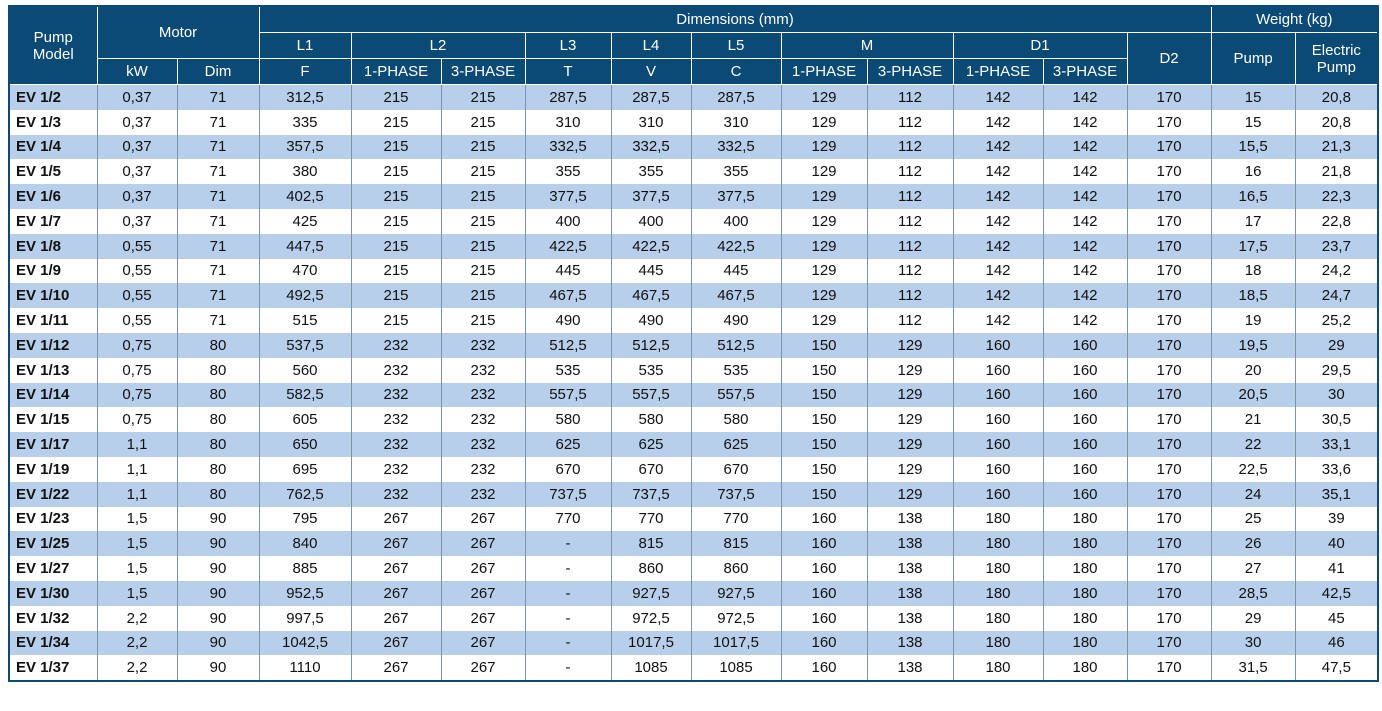  Describe the element at coordinates (1336, 420) in the screenshot. I see `value-cell: 30,5` at that location.